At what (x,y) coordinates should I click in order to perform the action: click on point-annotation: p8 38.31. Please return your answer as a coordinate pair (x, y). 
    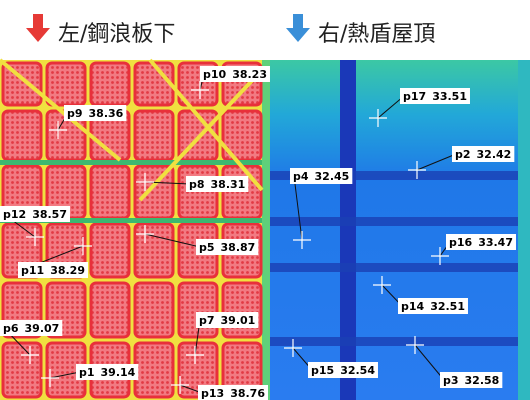
    Looking at the image, I should click on (192, 182).